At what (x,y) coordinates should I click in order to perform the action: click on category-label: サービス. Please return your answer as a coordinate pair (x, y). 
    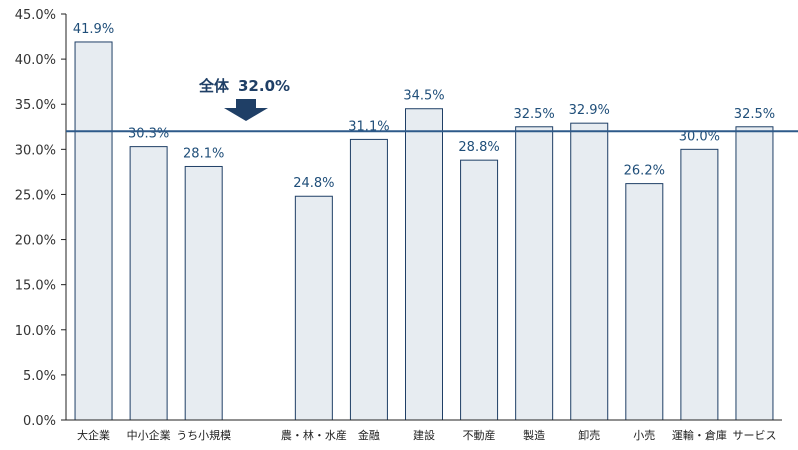
    Looking at the image, I should click on (754, 435).